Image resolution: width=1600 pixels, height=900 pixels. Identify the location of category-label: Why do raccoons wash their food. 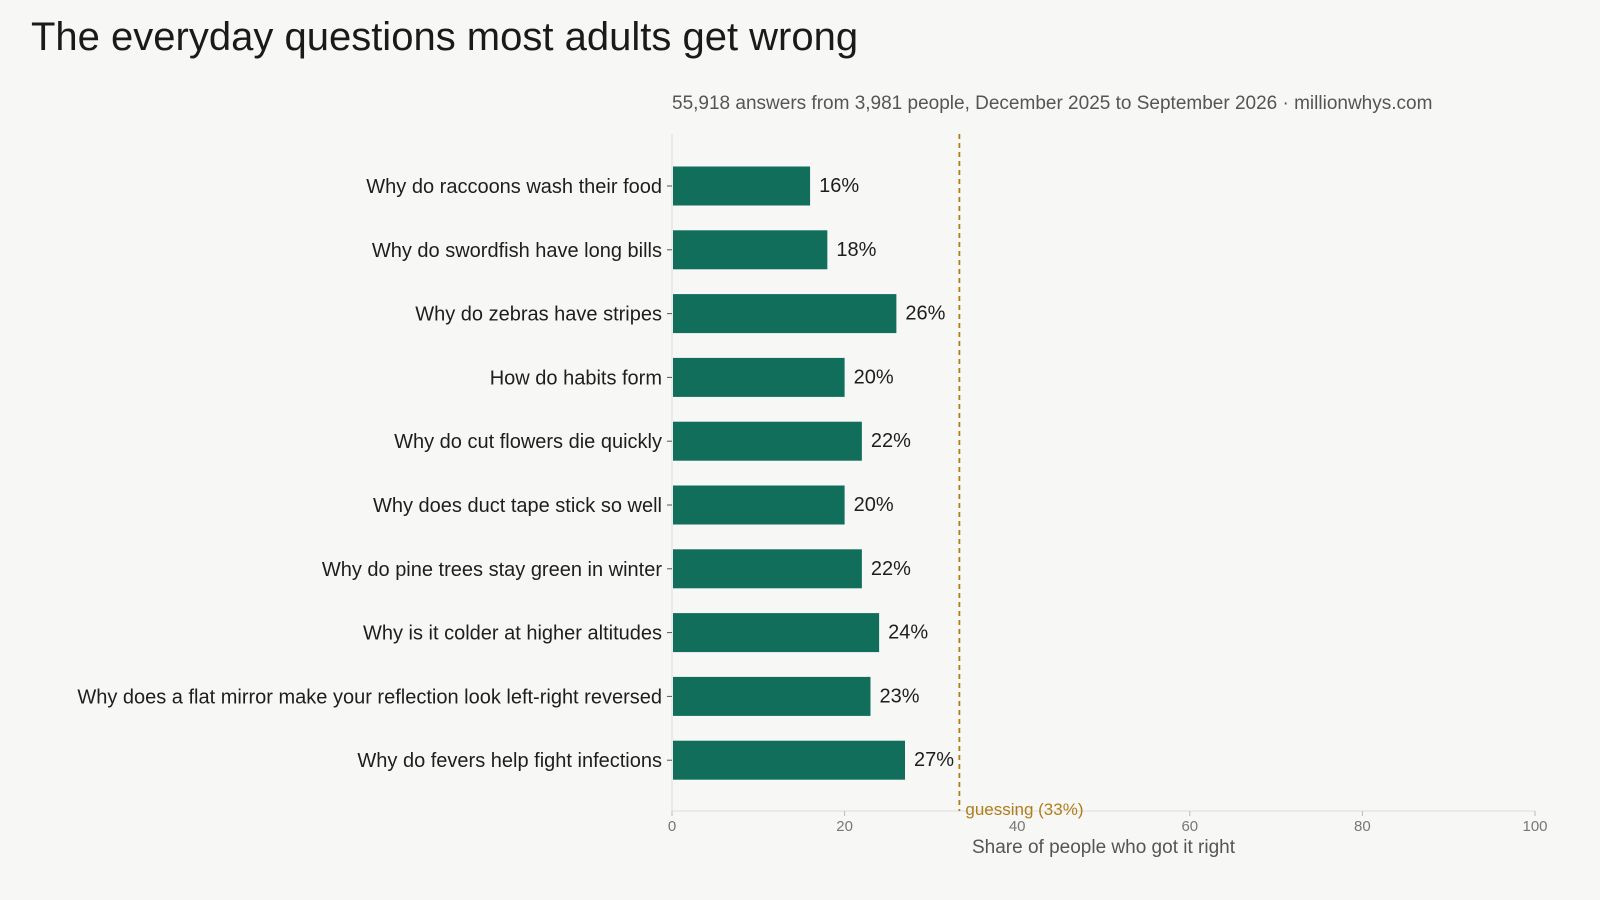
(514, 187).